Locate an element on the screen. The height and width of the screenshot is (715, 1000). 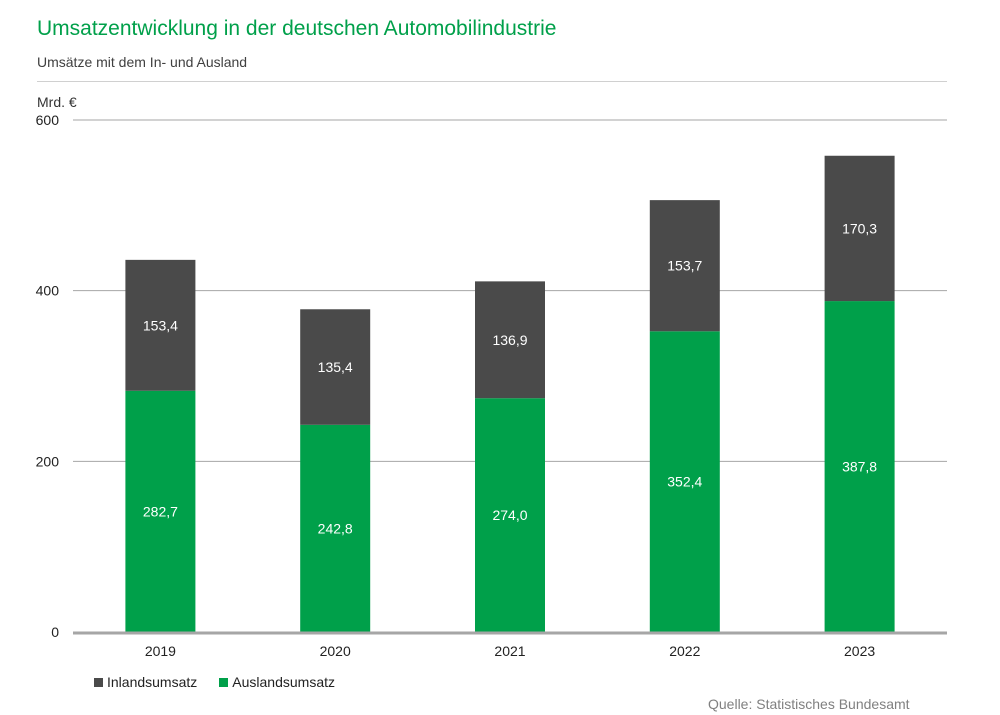
legend-label-ausland: Auslandsumsatz is located at coordinates (283, 682).